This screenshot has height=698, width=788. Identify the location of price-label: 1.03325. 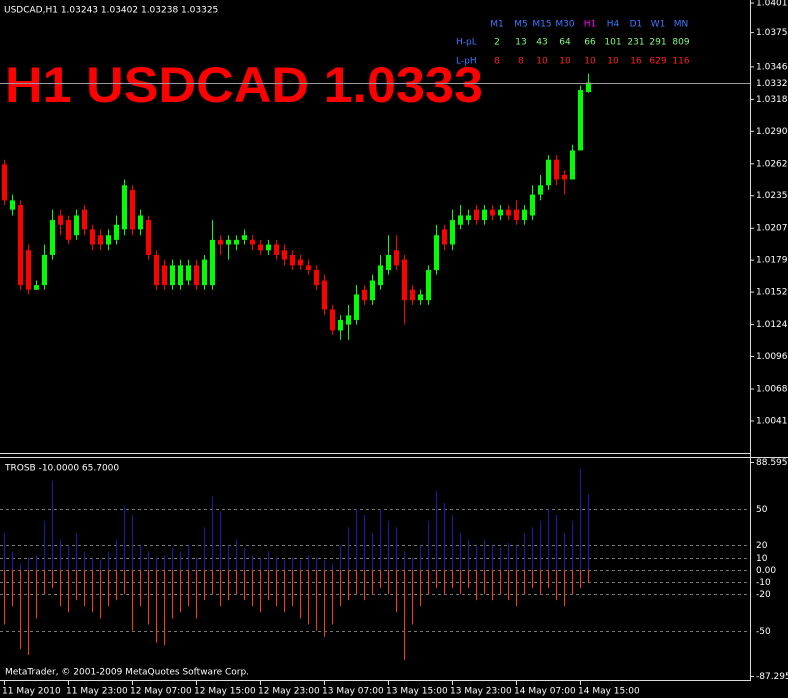
(772, 84).